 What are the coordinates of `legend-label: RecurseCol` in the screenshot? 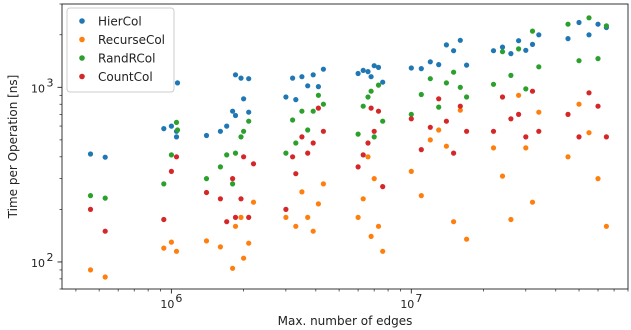 It's located at (131, 40).